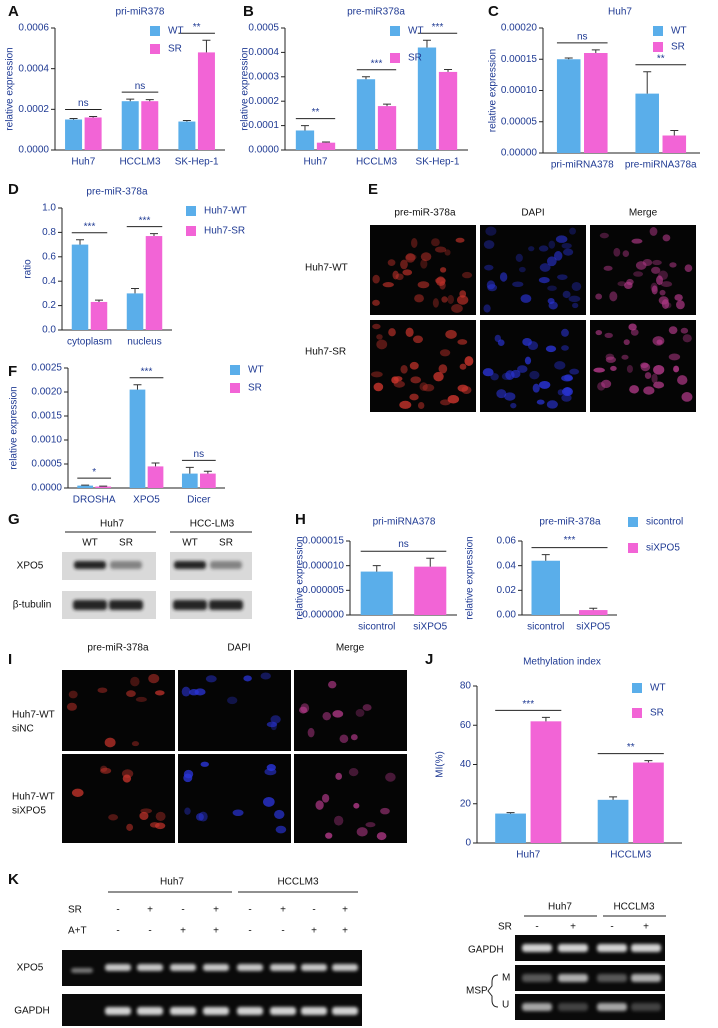  Describe the element at coordinates (30, 968) in the screenshot. I see `band-label: XPO5` at that location.